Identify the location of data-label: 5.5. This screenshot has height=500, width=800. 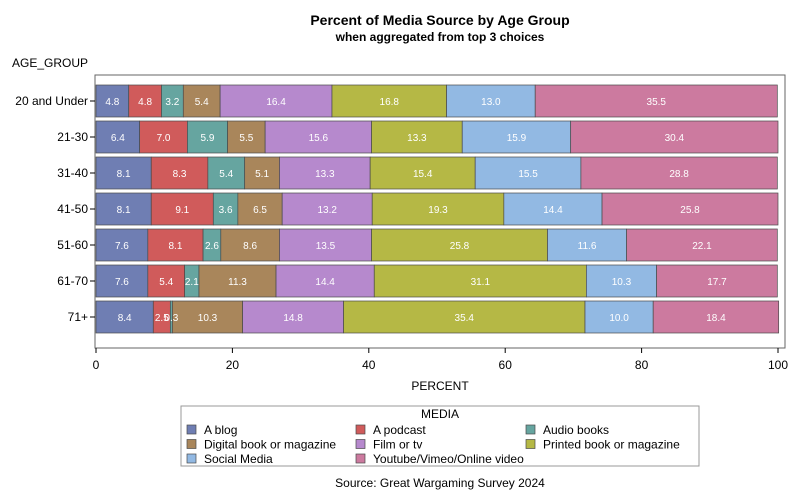
(246, 138).